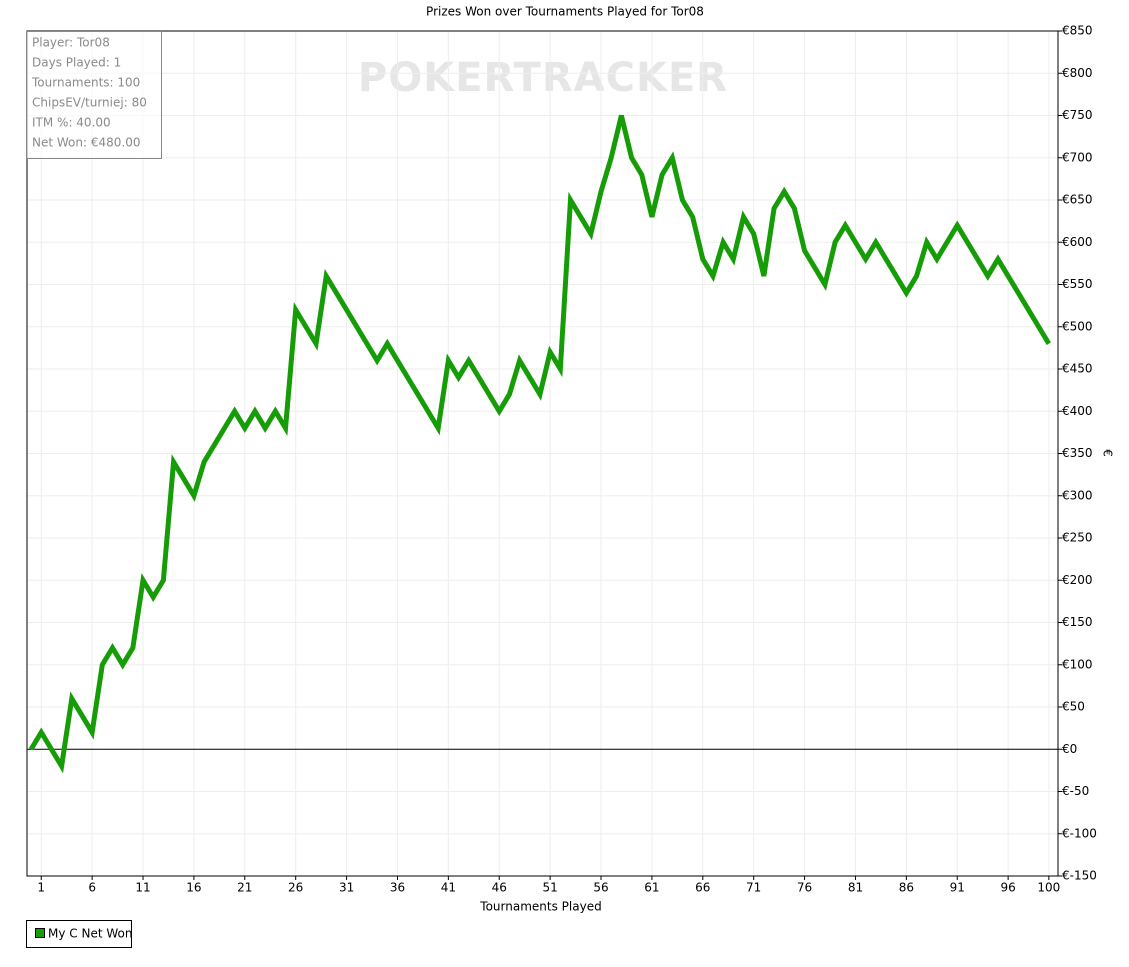 The height and width of the screenshot is (967, 1129). I want to click on y-tick-label: €850, so click(1077, 31).